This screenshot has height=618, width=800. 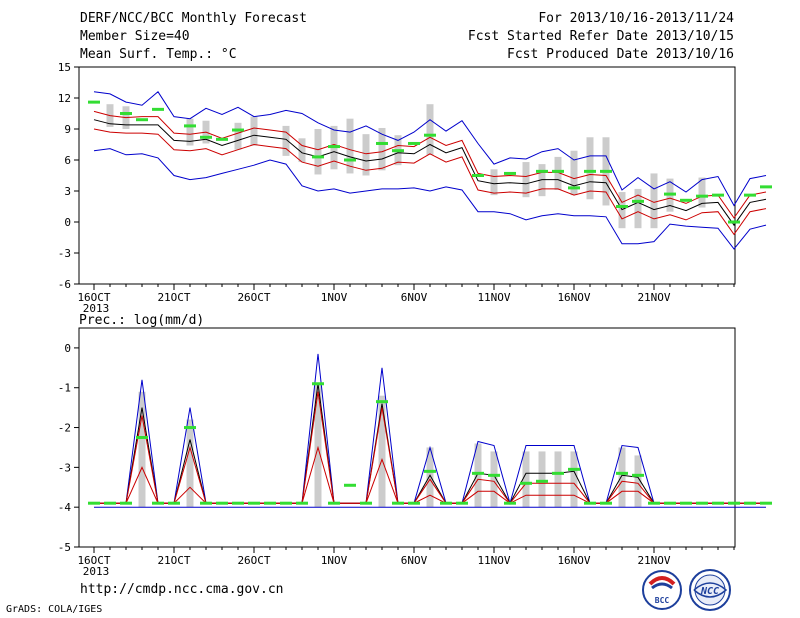 What do you see at coordinates (173, 297) in the screenshot?
I see `temp-xtick-label: 21OCT` at bounding box center [173, 297].